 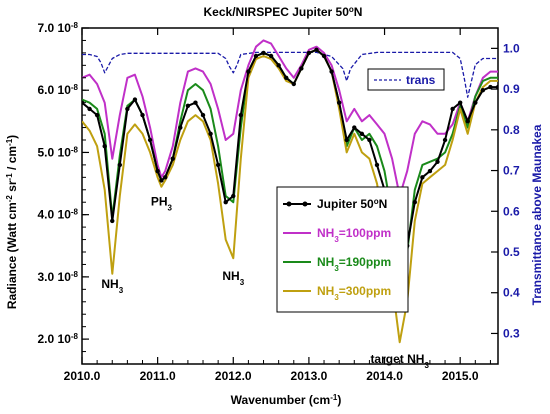 What do you see at coordinates (9, 142) in the screenshot?
I see `y-axis-title-part-5: -1` at bounding box center [9, 142].